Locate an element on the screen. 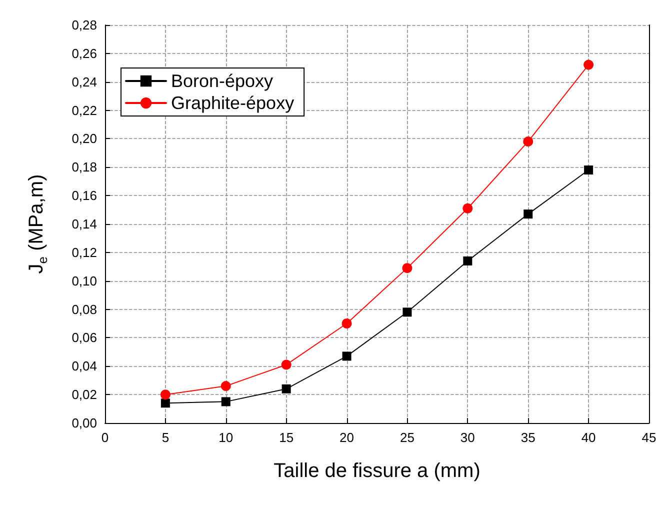 This screenshot has width=670, height=512. x-tick-label: 5 is located at coordinates (166, 437).